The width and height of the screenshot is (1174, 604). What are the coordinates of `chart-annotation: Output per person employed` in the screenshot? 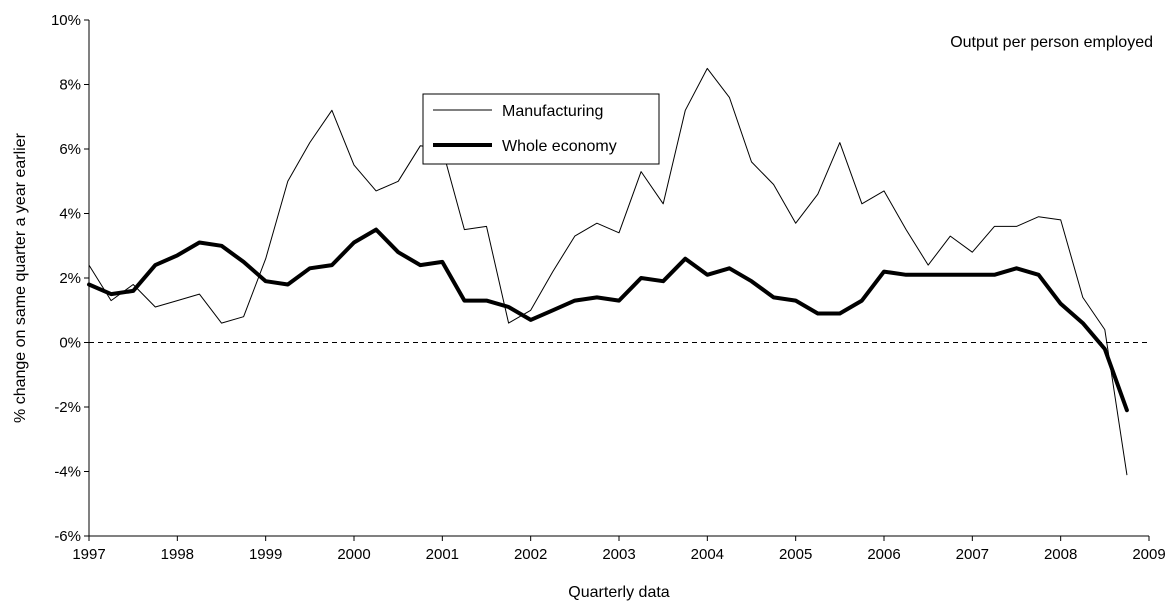 It's located at (1051, 42).